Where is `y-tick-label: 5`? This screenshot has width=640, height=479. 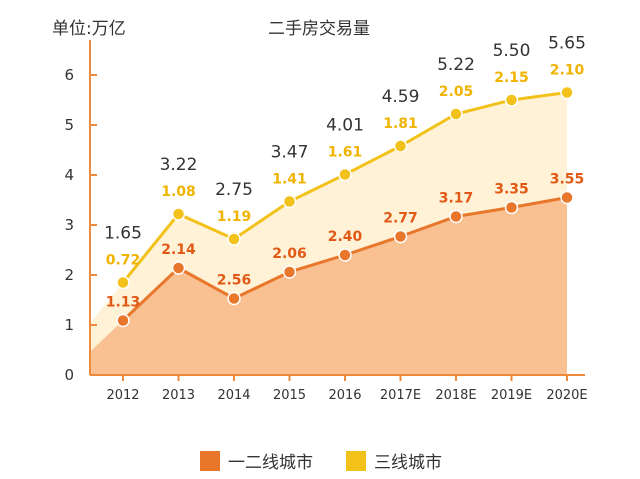
y-tick-label: 5 is located at coordinates (69, 125).